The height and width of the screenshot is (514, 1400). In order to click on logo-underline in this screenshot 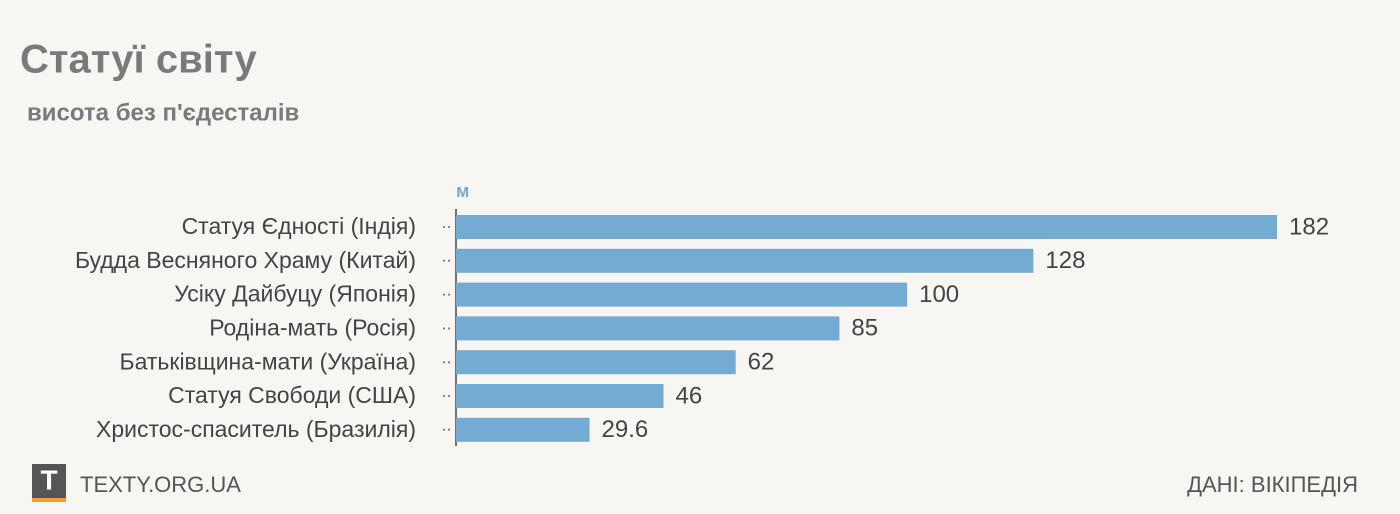, I will do `click(49, 500)`.